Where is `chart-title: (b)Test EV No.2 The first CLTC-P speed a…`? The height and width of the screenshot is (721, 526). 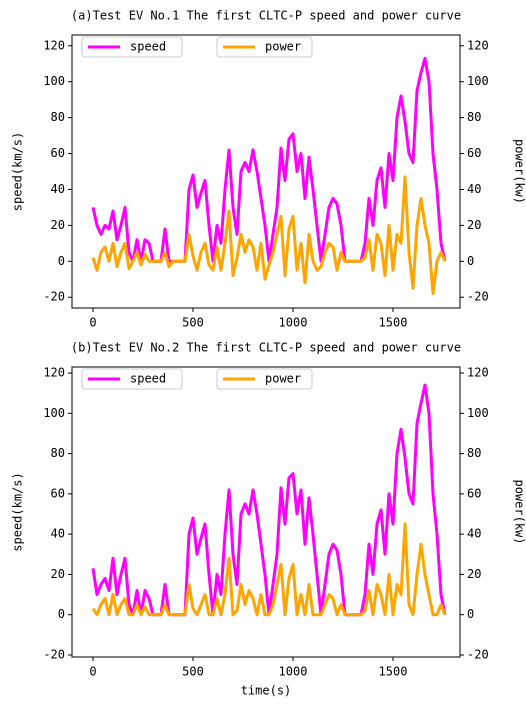 chart-title: (b)Test EV No.2 The first CLTC-P speed a… is located at coordinates (266, 348).